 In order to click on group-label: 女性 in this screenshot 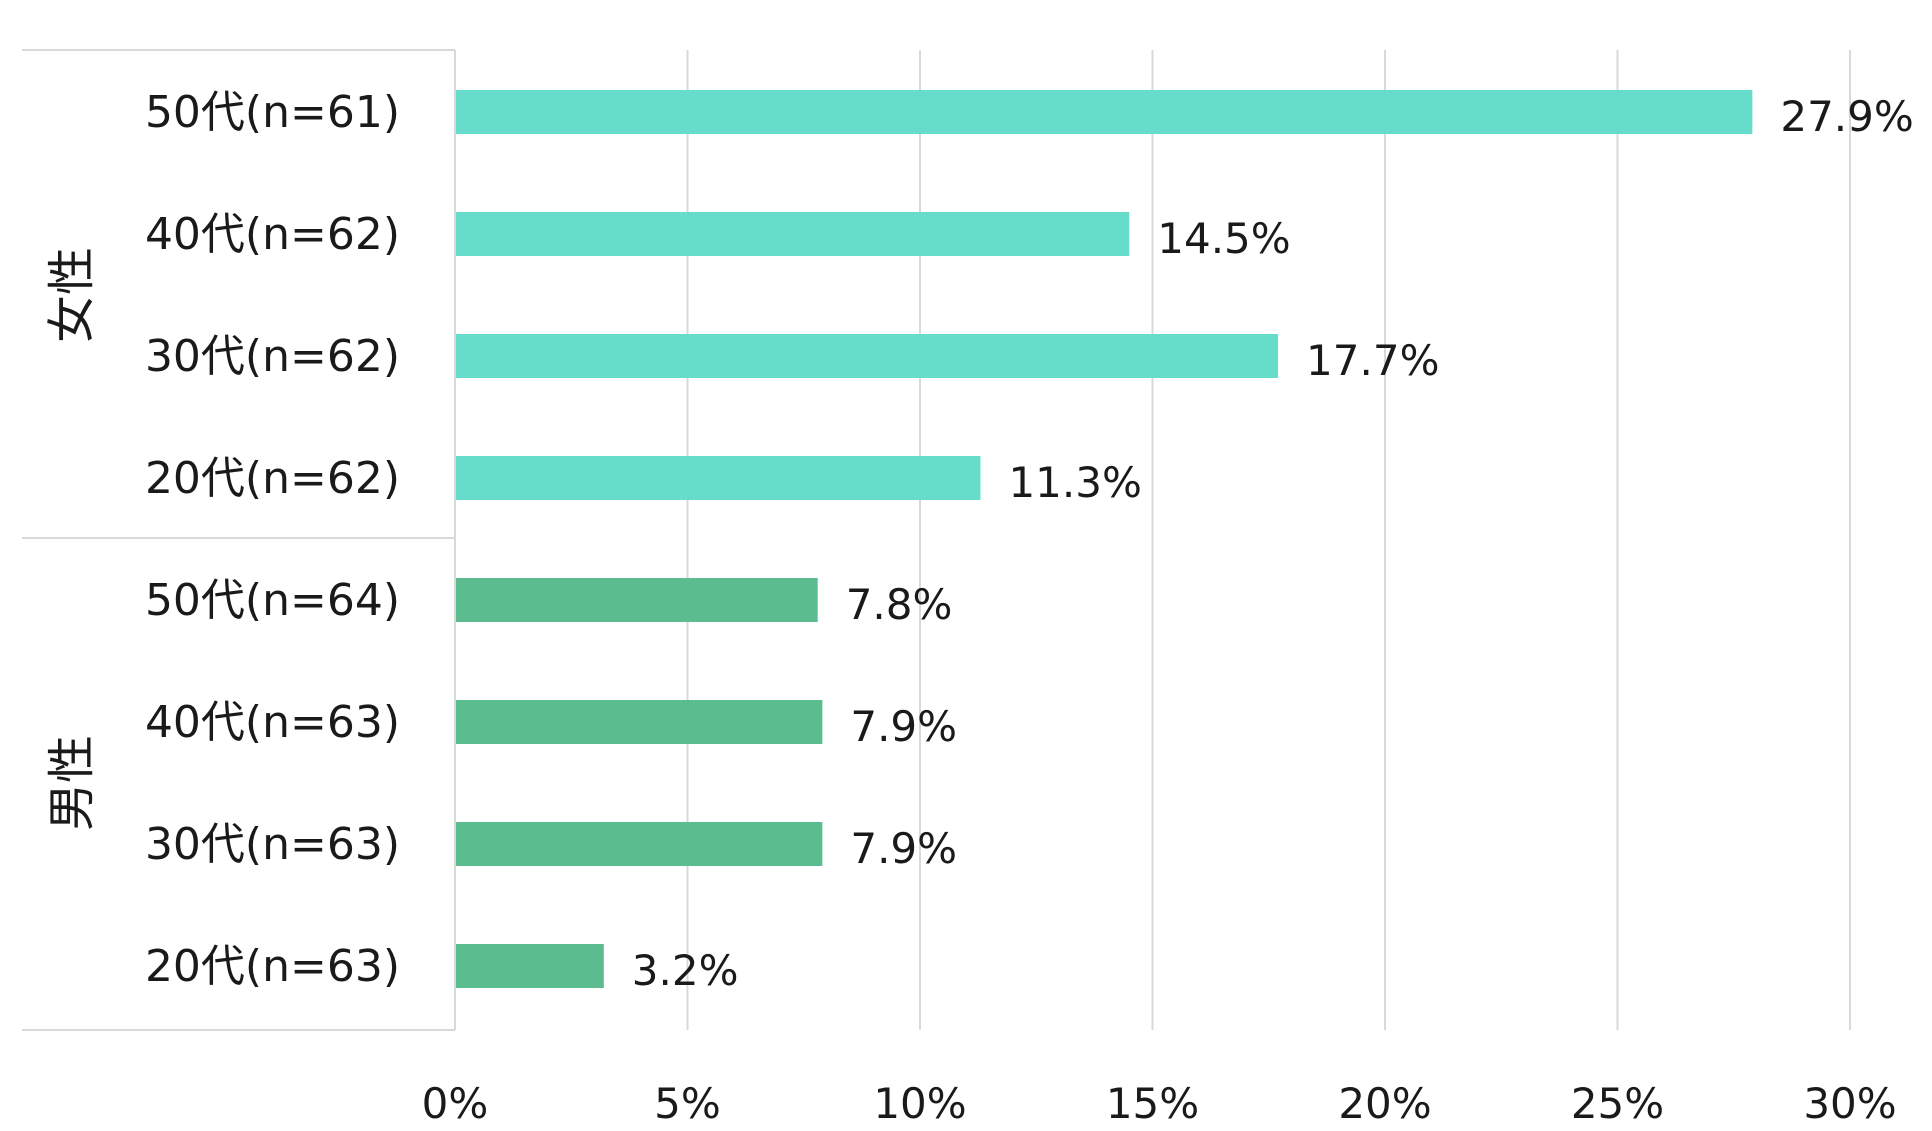, I will do `click(72, 295)`.